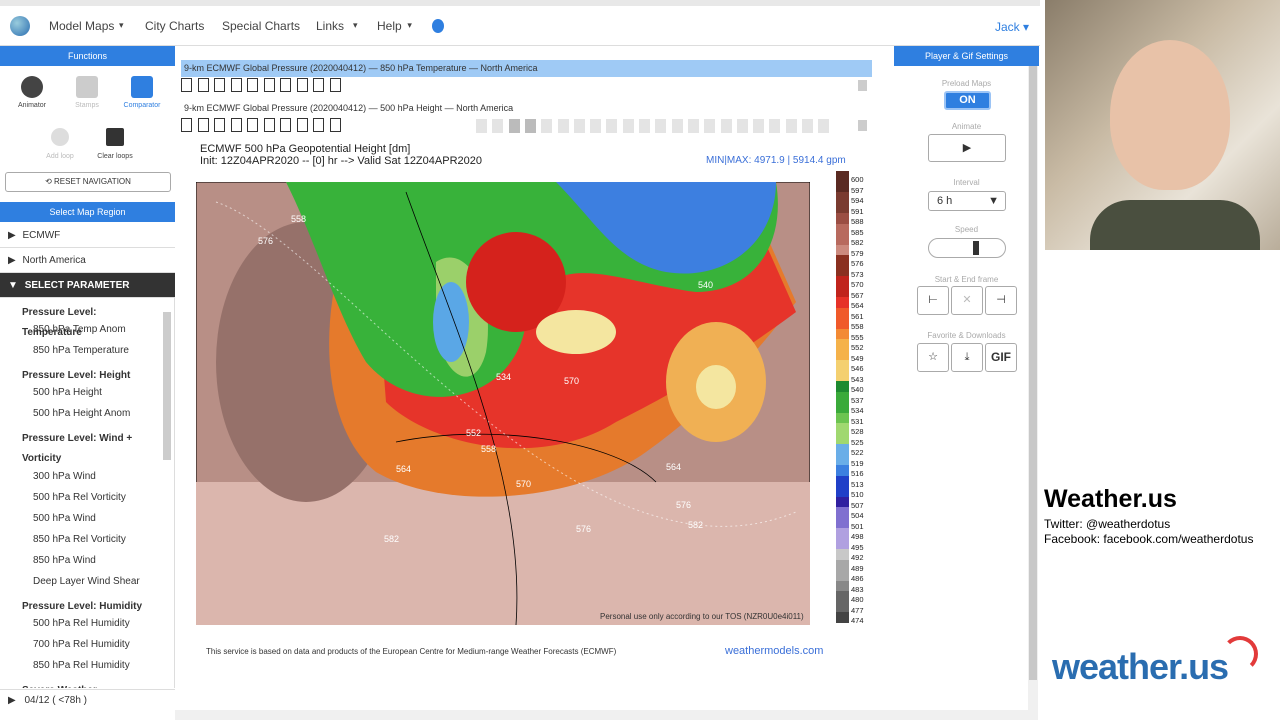 The image size is (1280, 720). I want to click on favorite-button: ☆, so click(933, 357).